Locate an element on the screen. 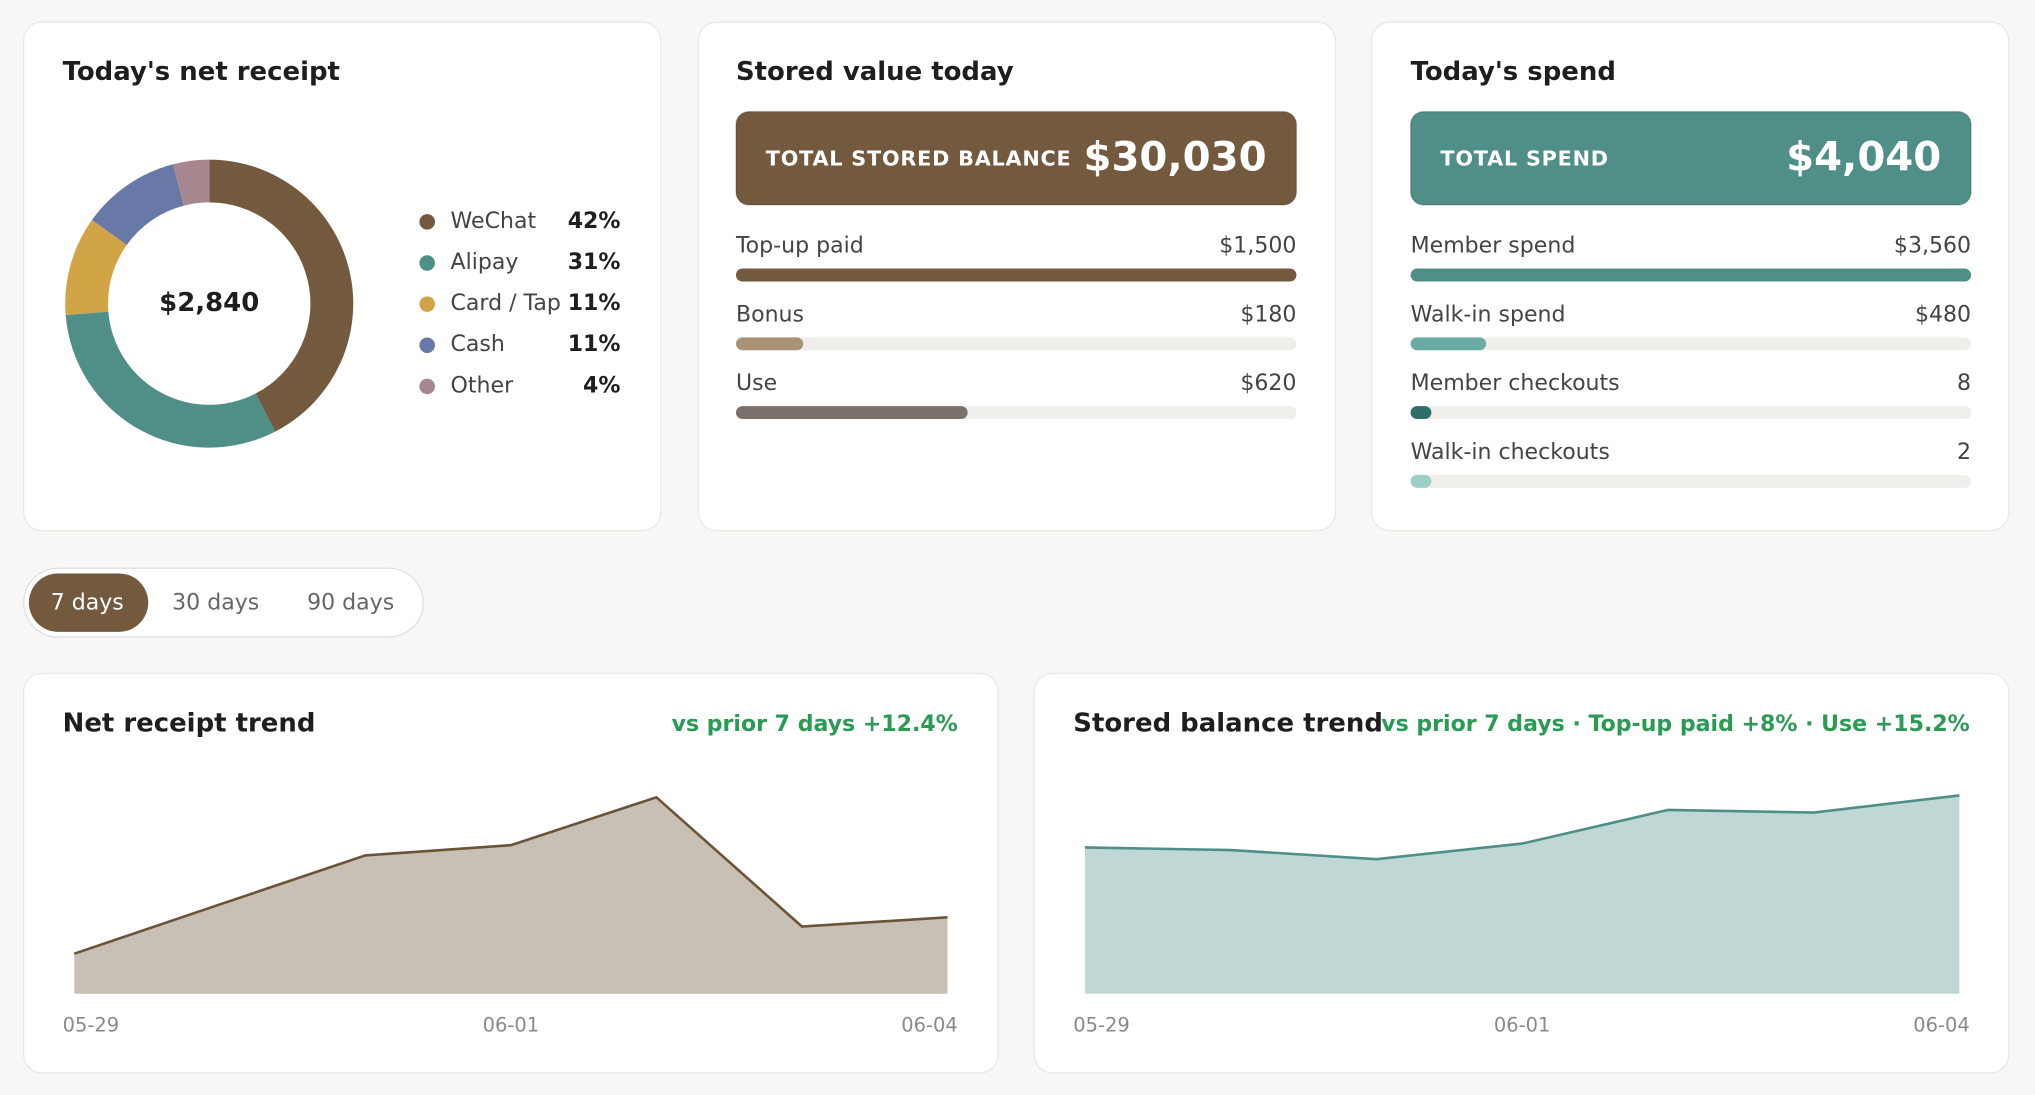 The width and height of the screenshot is (2035, 1095). subtitle: vs prior 7 days +12.4% is located at coordinates (815, 724).